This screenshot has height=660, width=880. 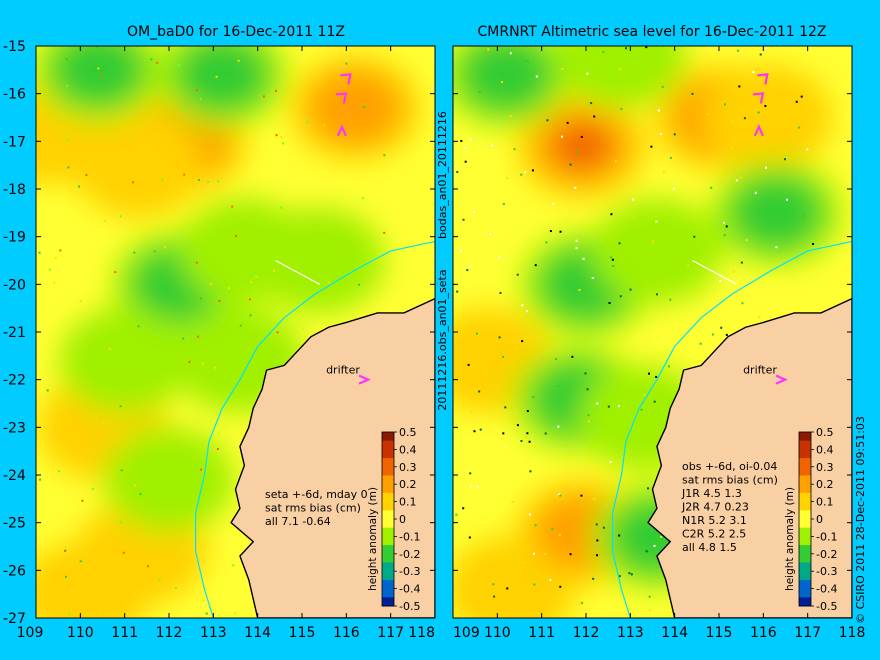 I want to click on vertical-file-label: 20111216.obs_an01_seta, so click(x=442, y=339).